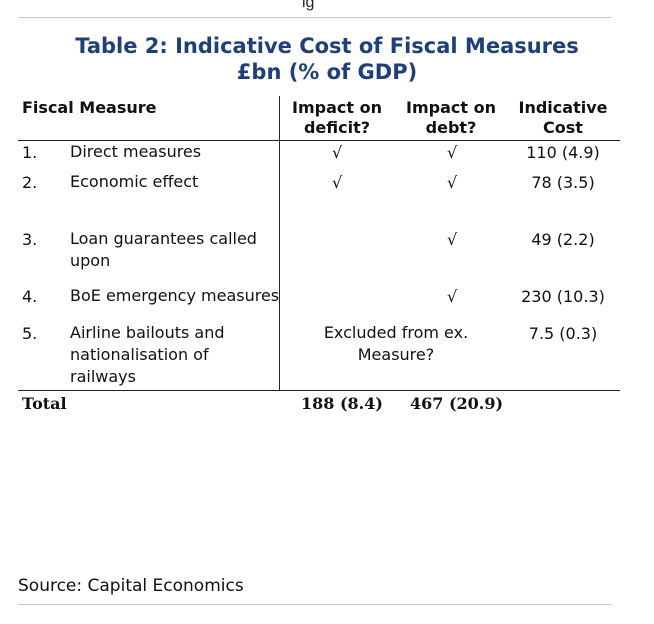 The height and width of the screenshot is (624, 654). What do you see at coordinates (30, 239) in the screenshot?
I see `row-3-number: 3.` at bounding box center [30, 239].